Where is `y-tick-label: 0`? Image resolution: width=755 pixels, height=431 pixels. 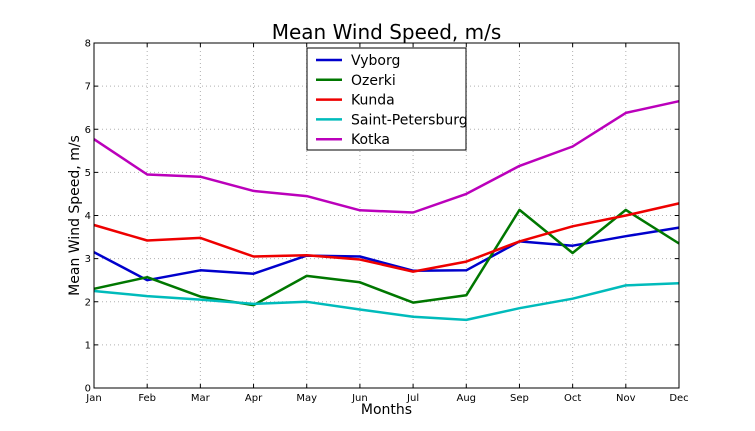 y-tick-label: 0 is located at coordinates (88, 389).